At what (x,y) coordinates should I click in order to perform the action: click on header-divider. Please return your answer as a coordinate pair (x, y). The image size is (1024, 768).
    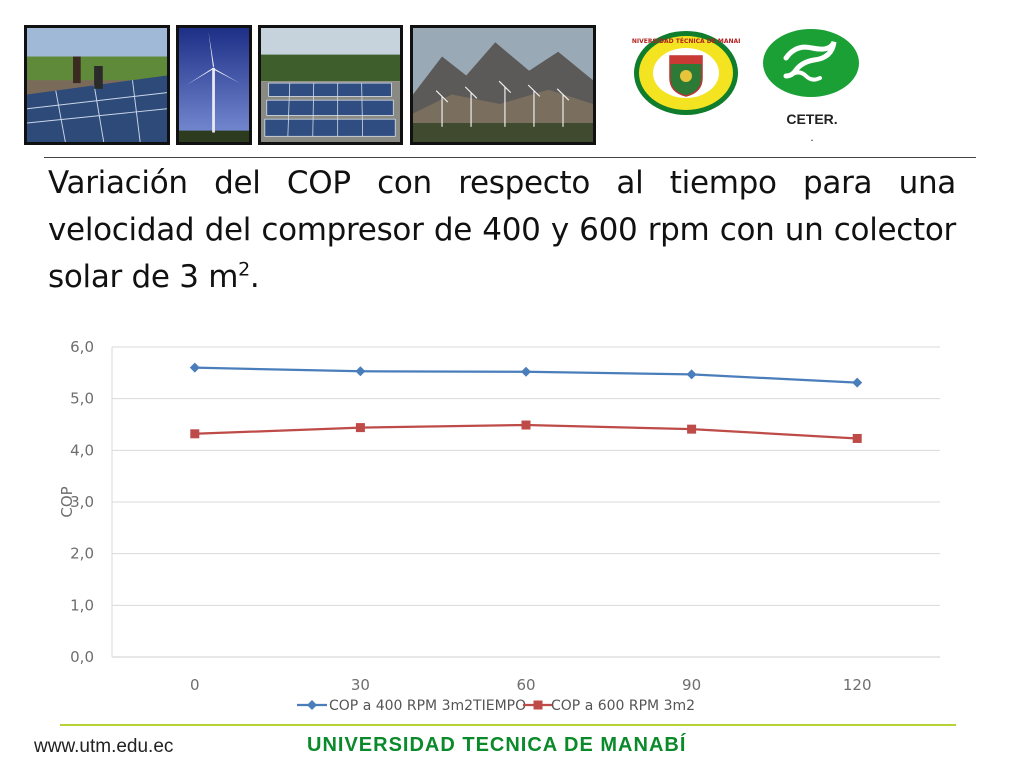
    Looking at the image, I should click on (510, 157).